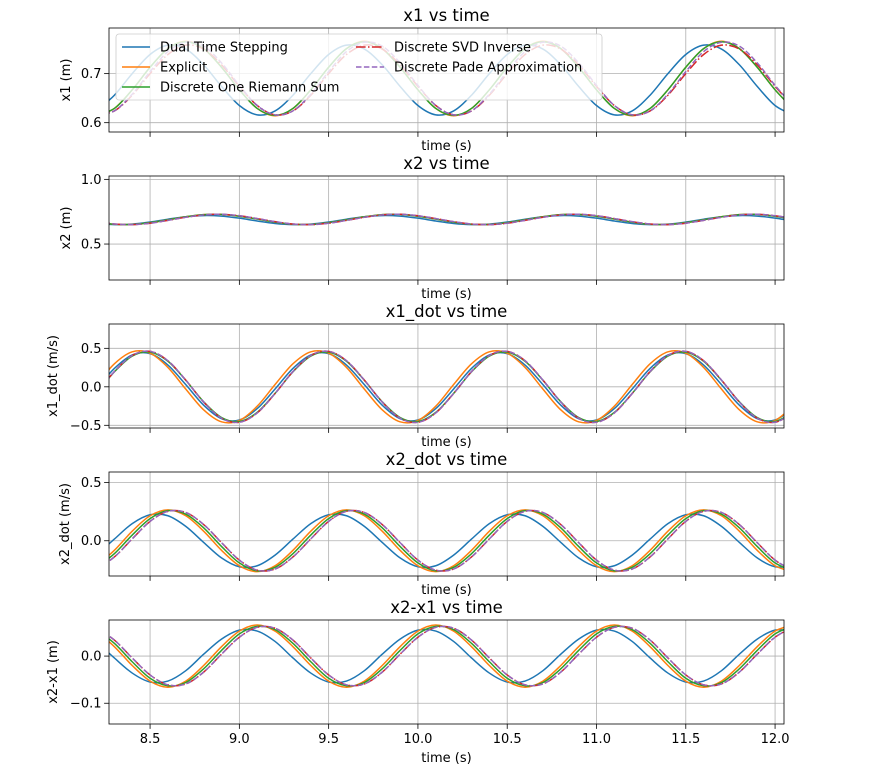 This screenshot has height=778, width=871. I want to click on legend-entry: Explicit, so click(164, 68).